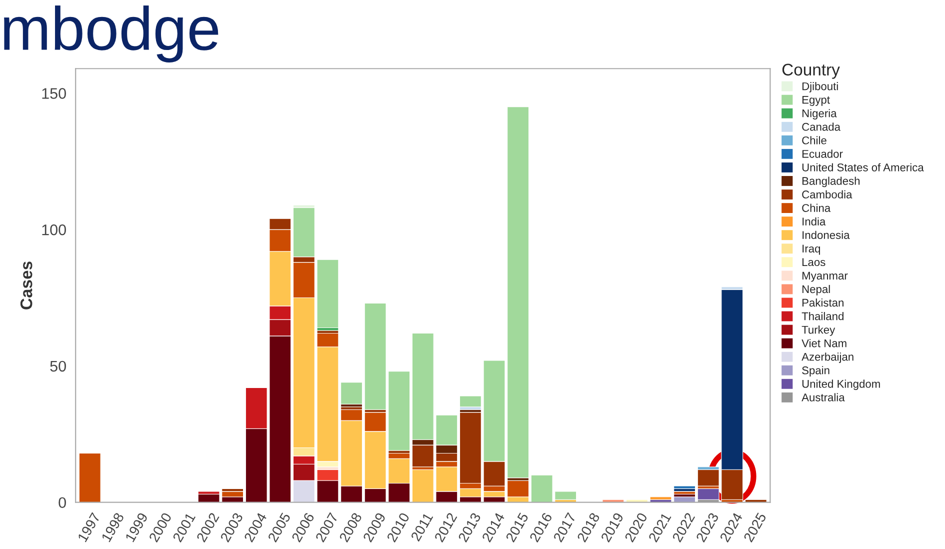 This screenshot has width=945, height=549. I want to click on legend-label: Turkey, so click(819, 331).